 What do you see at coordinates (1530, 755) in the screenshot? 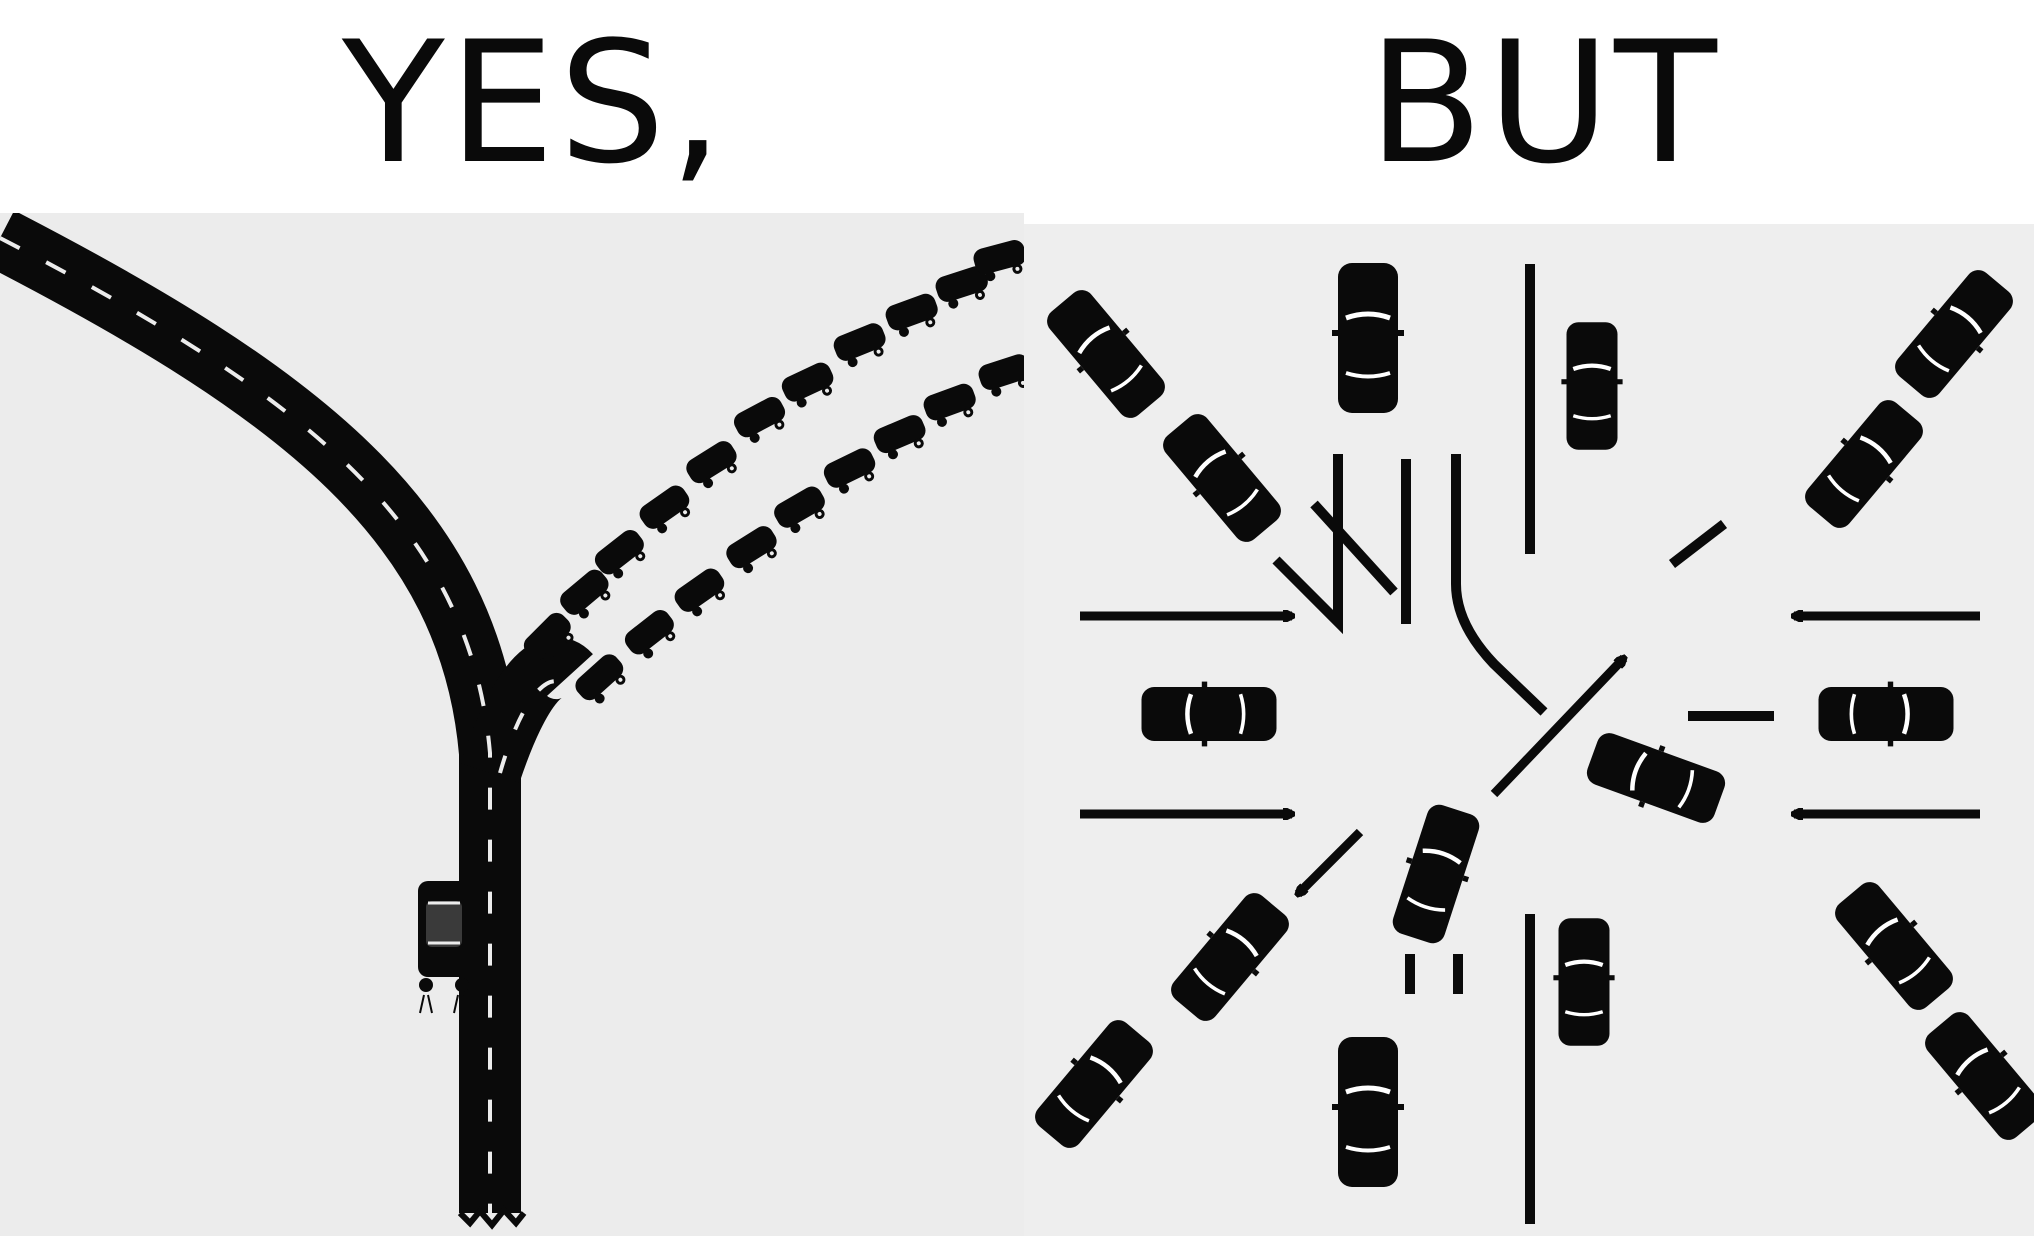
I see `arrow-icon` at bounding box center [1530, 755].